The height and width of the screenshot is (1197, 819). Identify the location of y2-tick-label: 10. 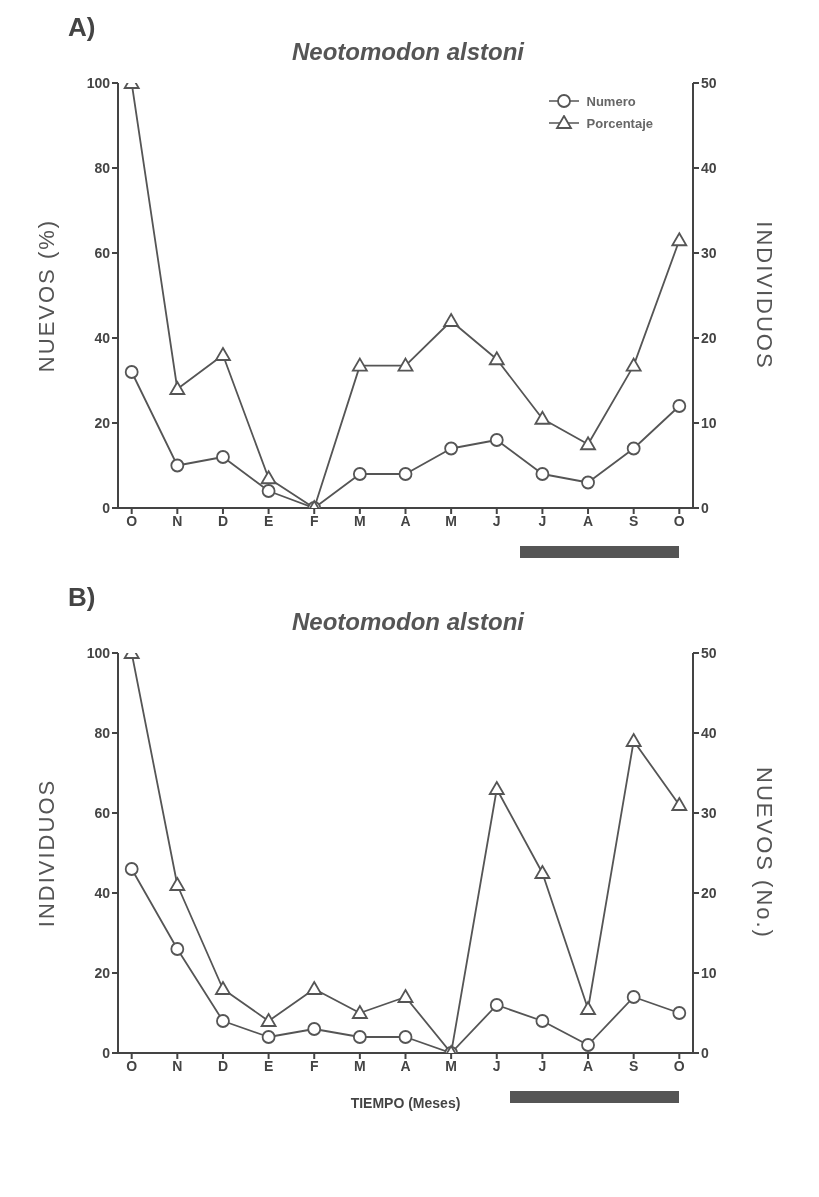
(709, 422).